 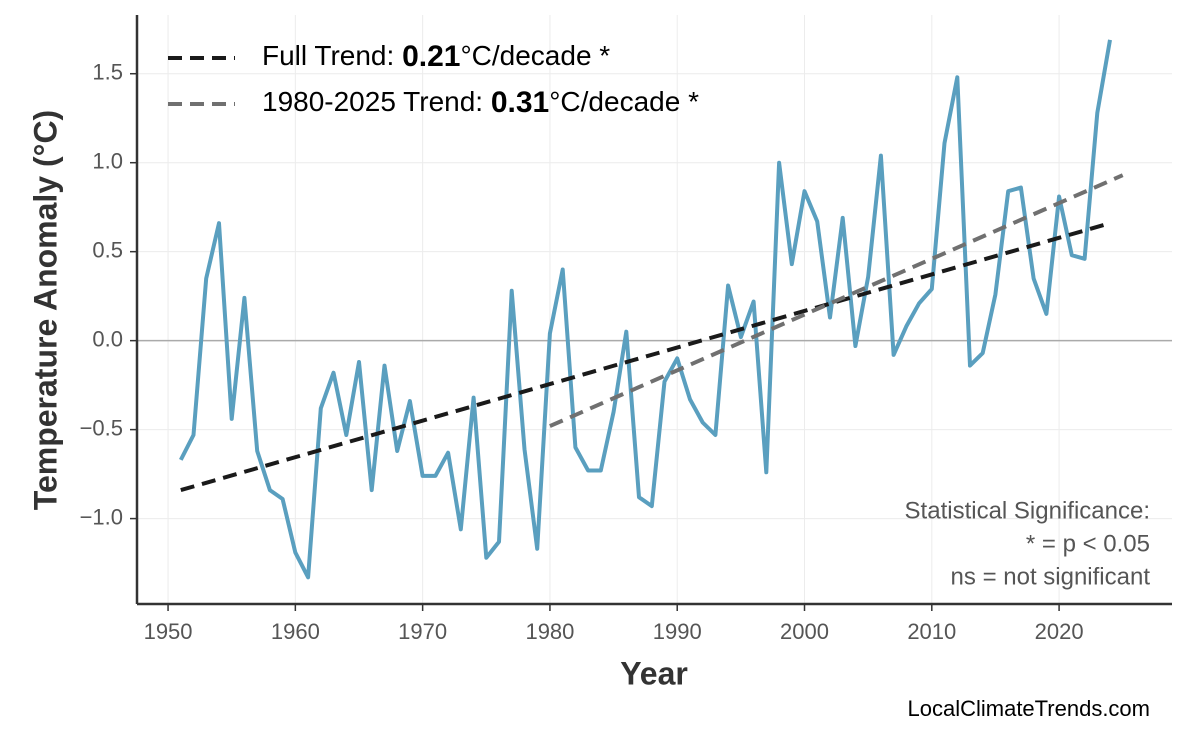 What do you see at coordinates (931, 631) in the screenshot?
I see `x-tick-label: 2010` at bounding box center [931, 631].